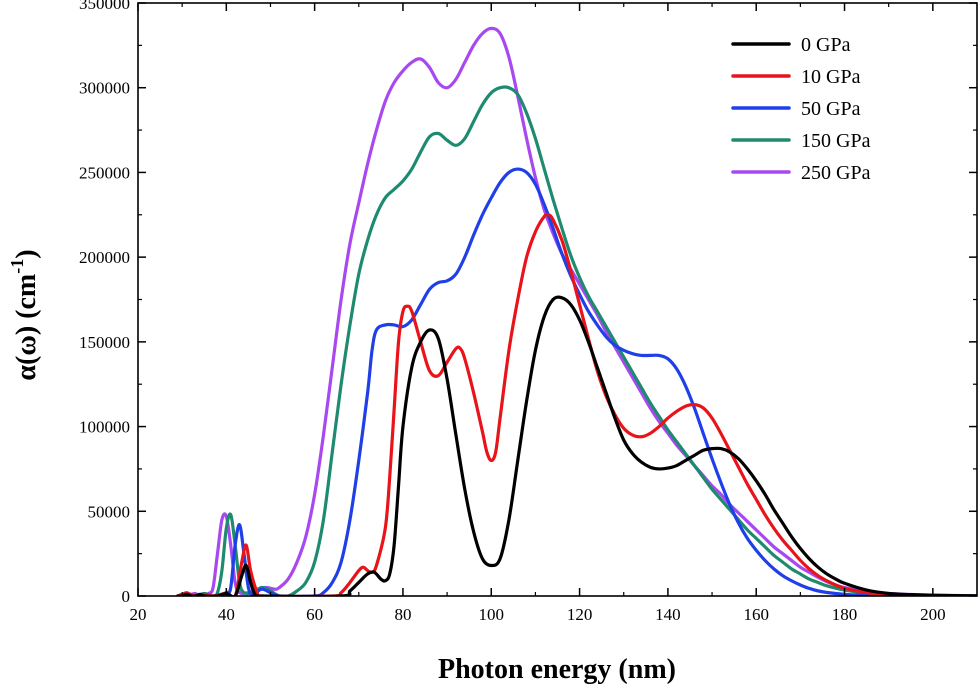 The height and width of the screenshot is (688, 980). What do you see at coordinates (26, 327) in the screenshot?
I see `y-axis-title-main: α(ω) (cm` at bounding box center [26, 327].